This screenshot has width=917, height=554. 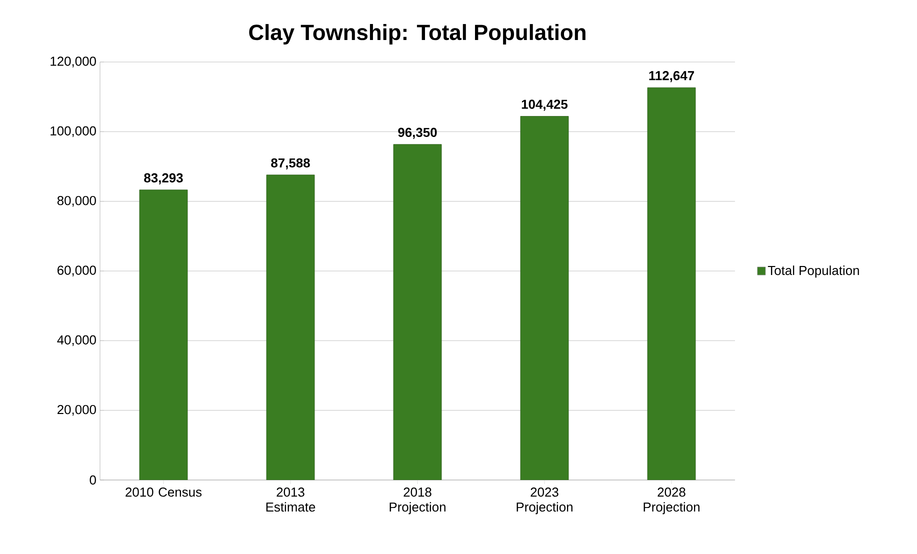 What do you see at coordinates (290, 164) in the screenshot?
I see `data-label: 87,588` at bounding box center [290, 164].